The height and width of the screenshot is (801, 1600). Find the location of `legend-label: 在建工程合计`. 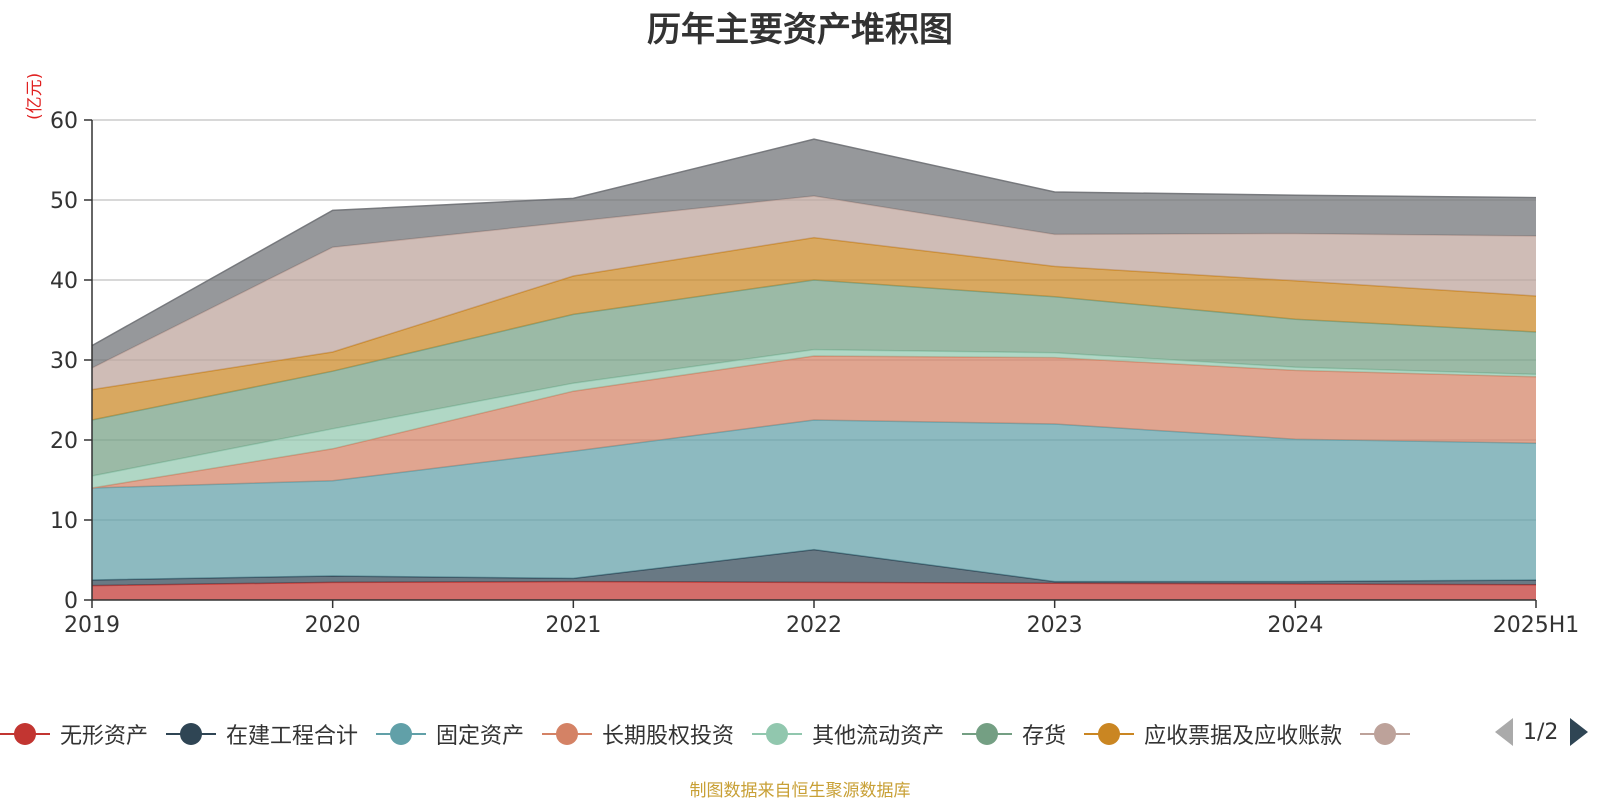

legend-label: 在建工程合计 is located at coordinates (292, 736).